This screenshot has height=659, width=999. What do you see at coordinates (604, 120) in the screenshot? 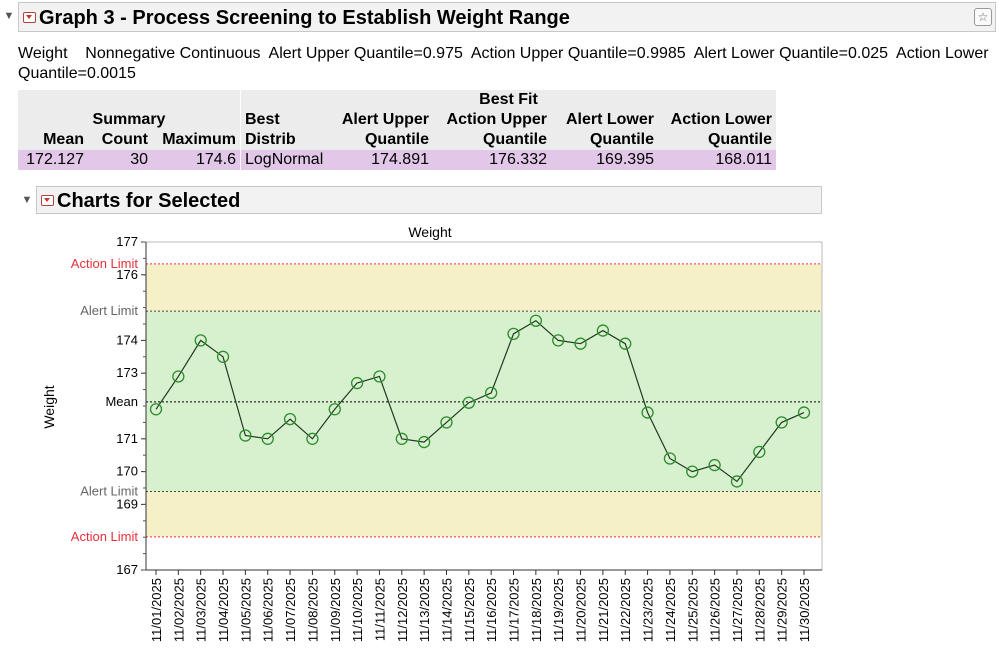
I see `col-alert-lower-1: Alert Lower` at bounding box center [604, 120].